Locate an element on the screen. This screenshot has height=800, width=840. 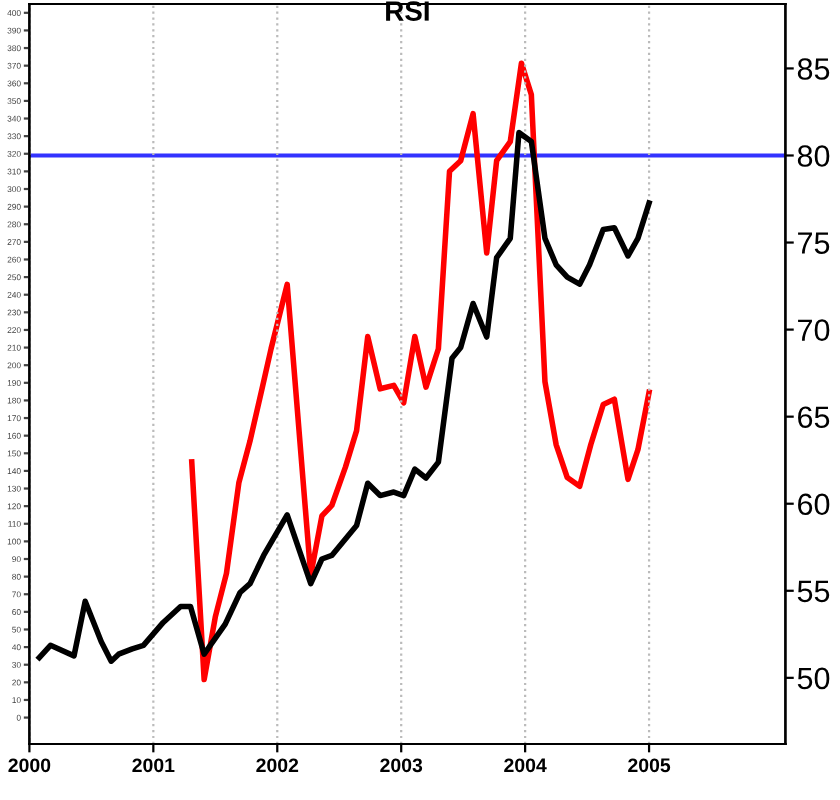
y2-tick-label: 55 is located at coordinates (813, 591).